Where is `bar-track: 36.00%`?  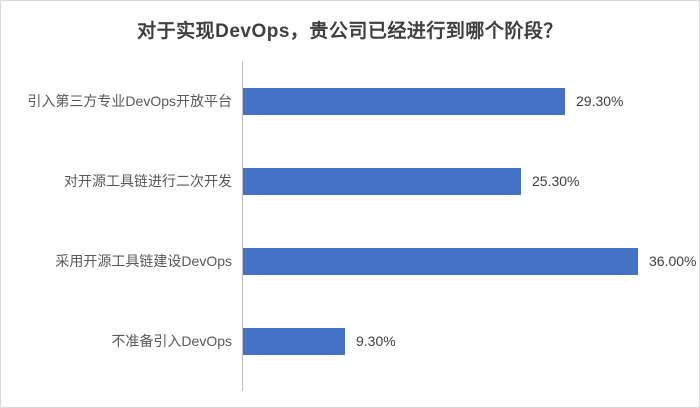 bar-track: 36.00% is located at coordinates (471, 261).